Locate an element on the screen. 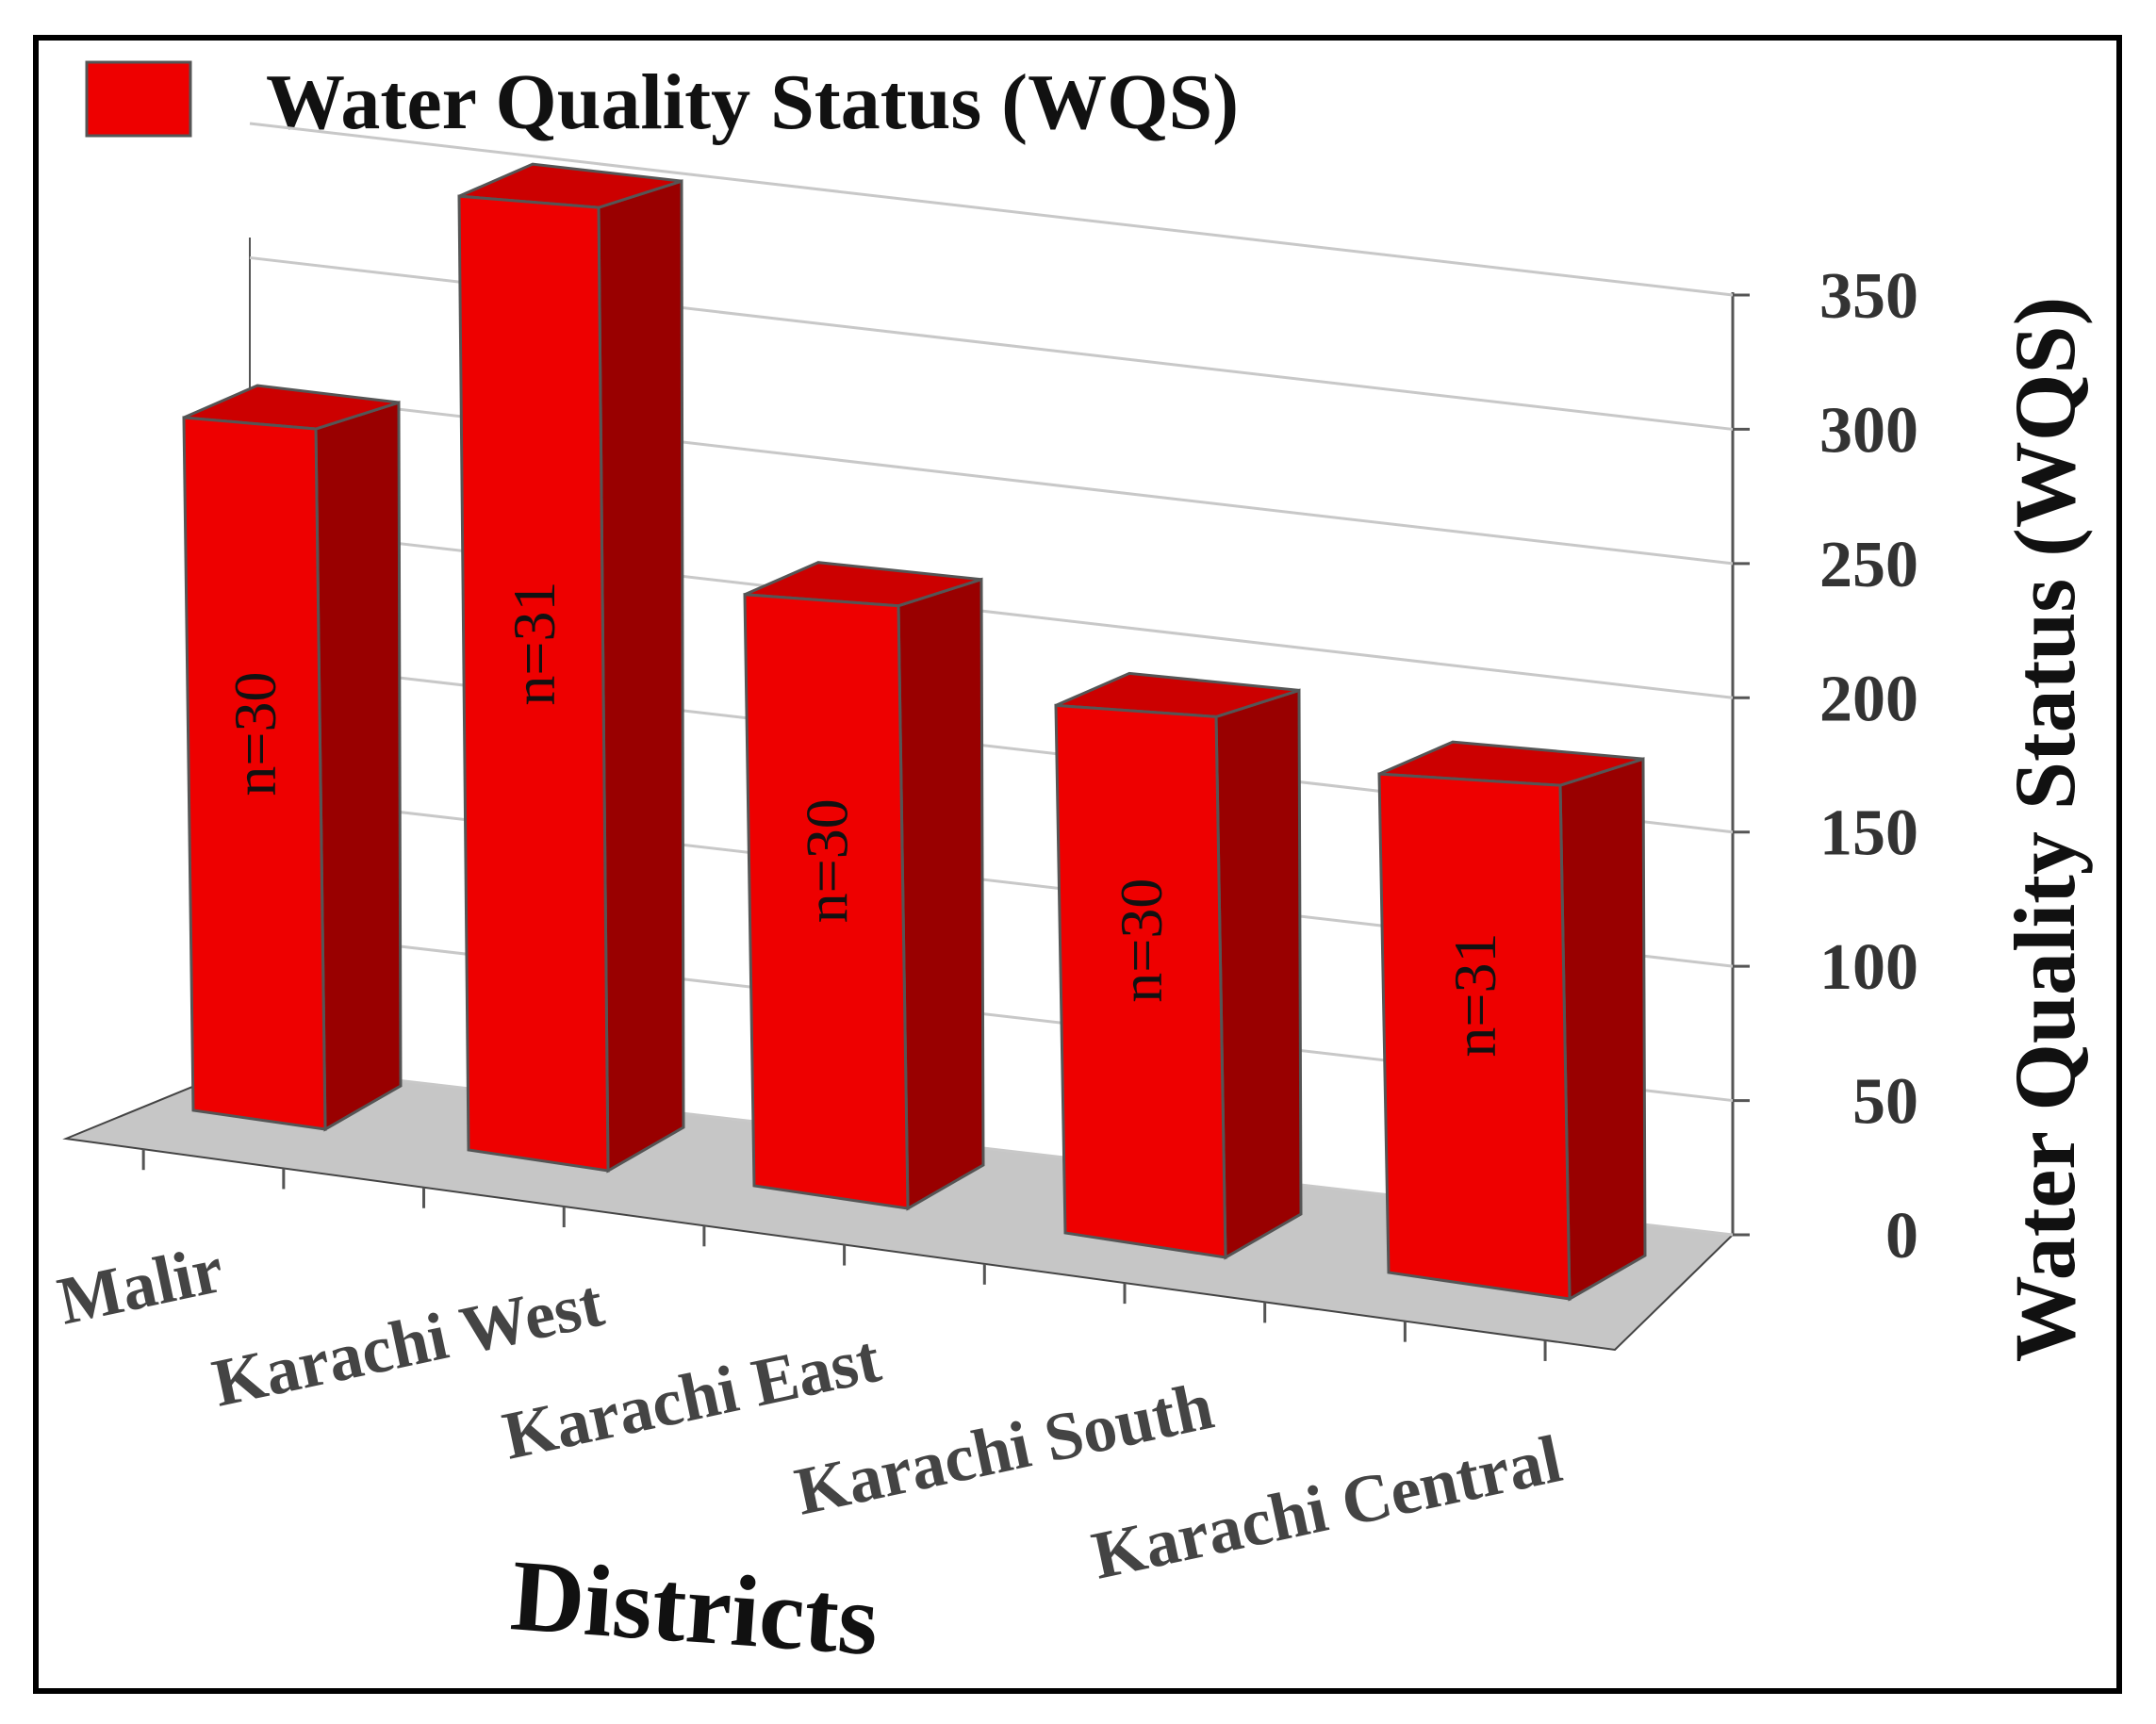 The width and height of the screenshot is (2156, 1724). y-tick-label: 100 is located at coordinates (1868, 968).